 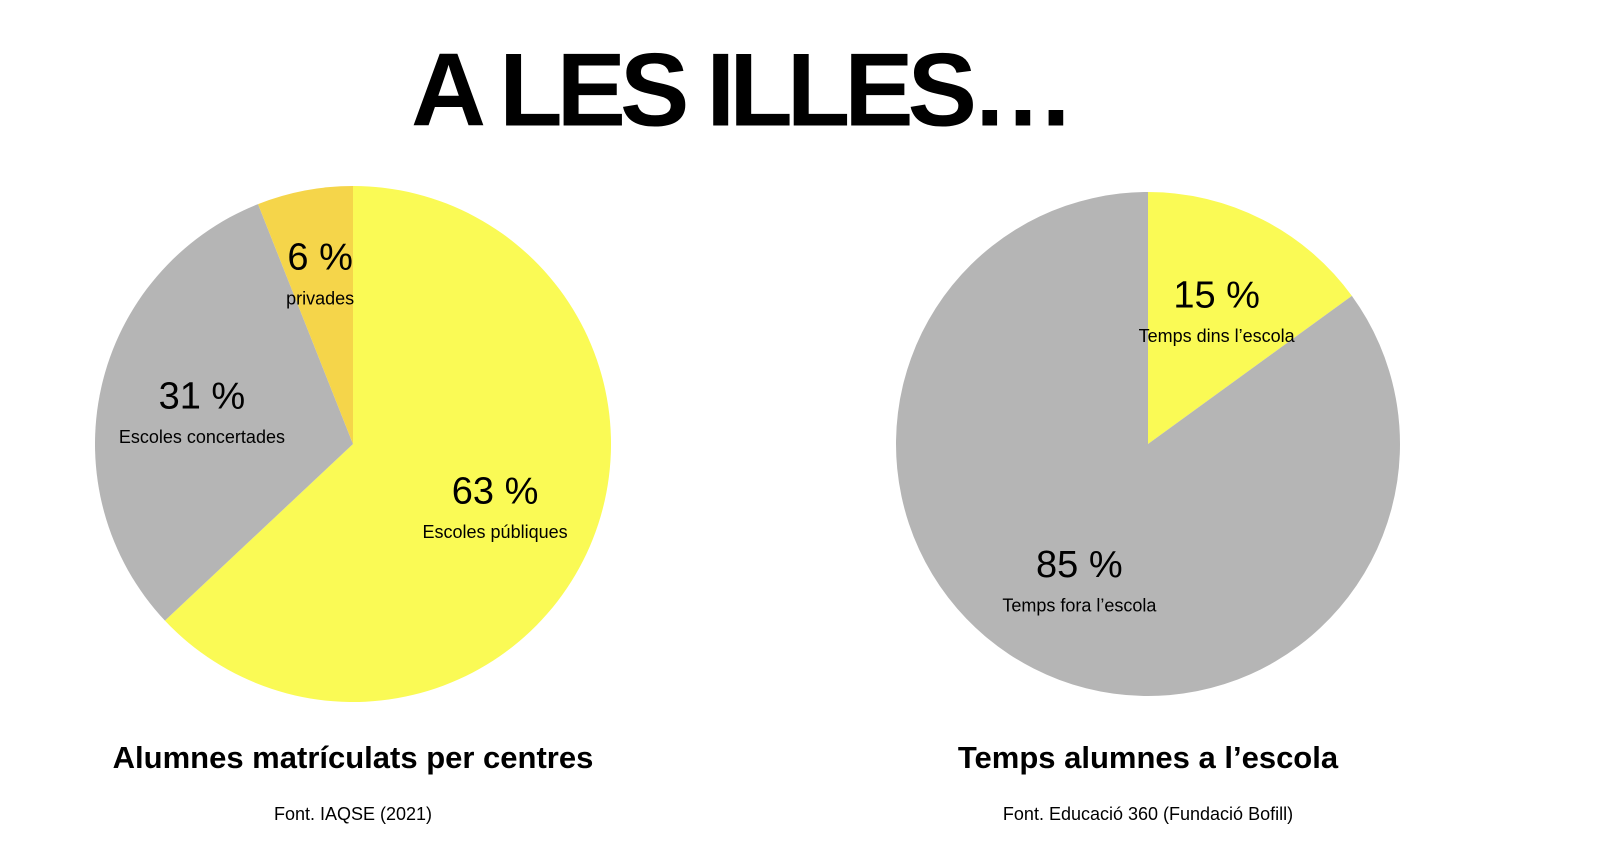 I want to click on chart-title: Temps alumnes a l’escola, so click(x=1148, y=757).